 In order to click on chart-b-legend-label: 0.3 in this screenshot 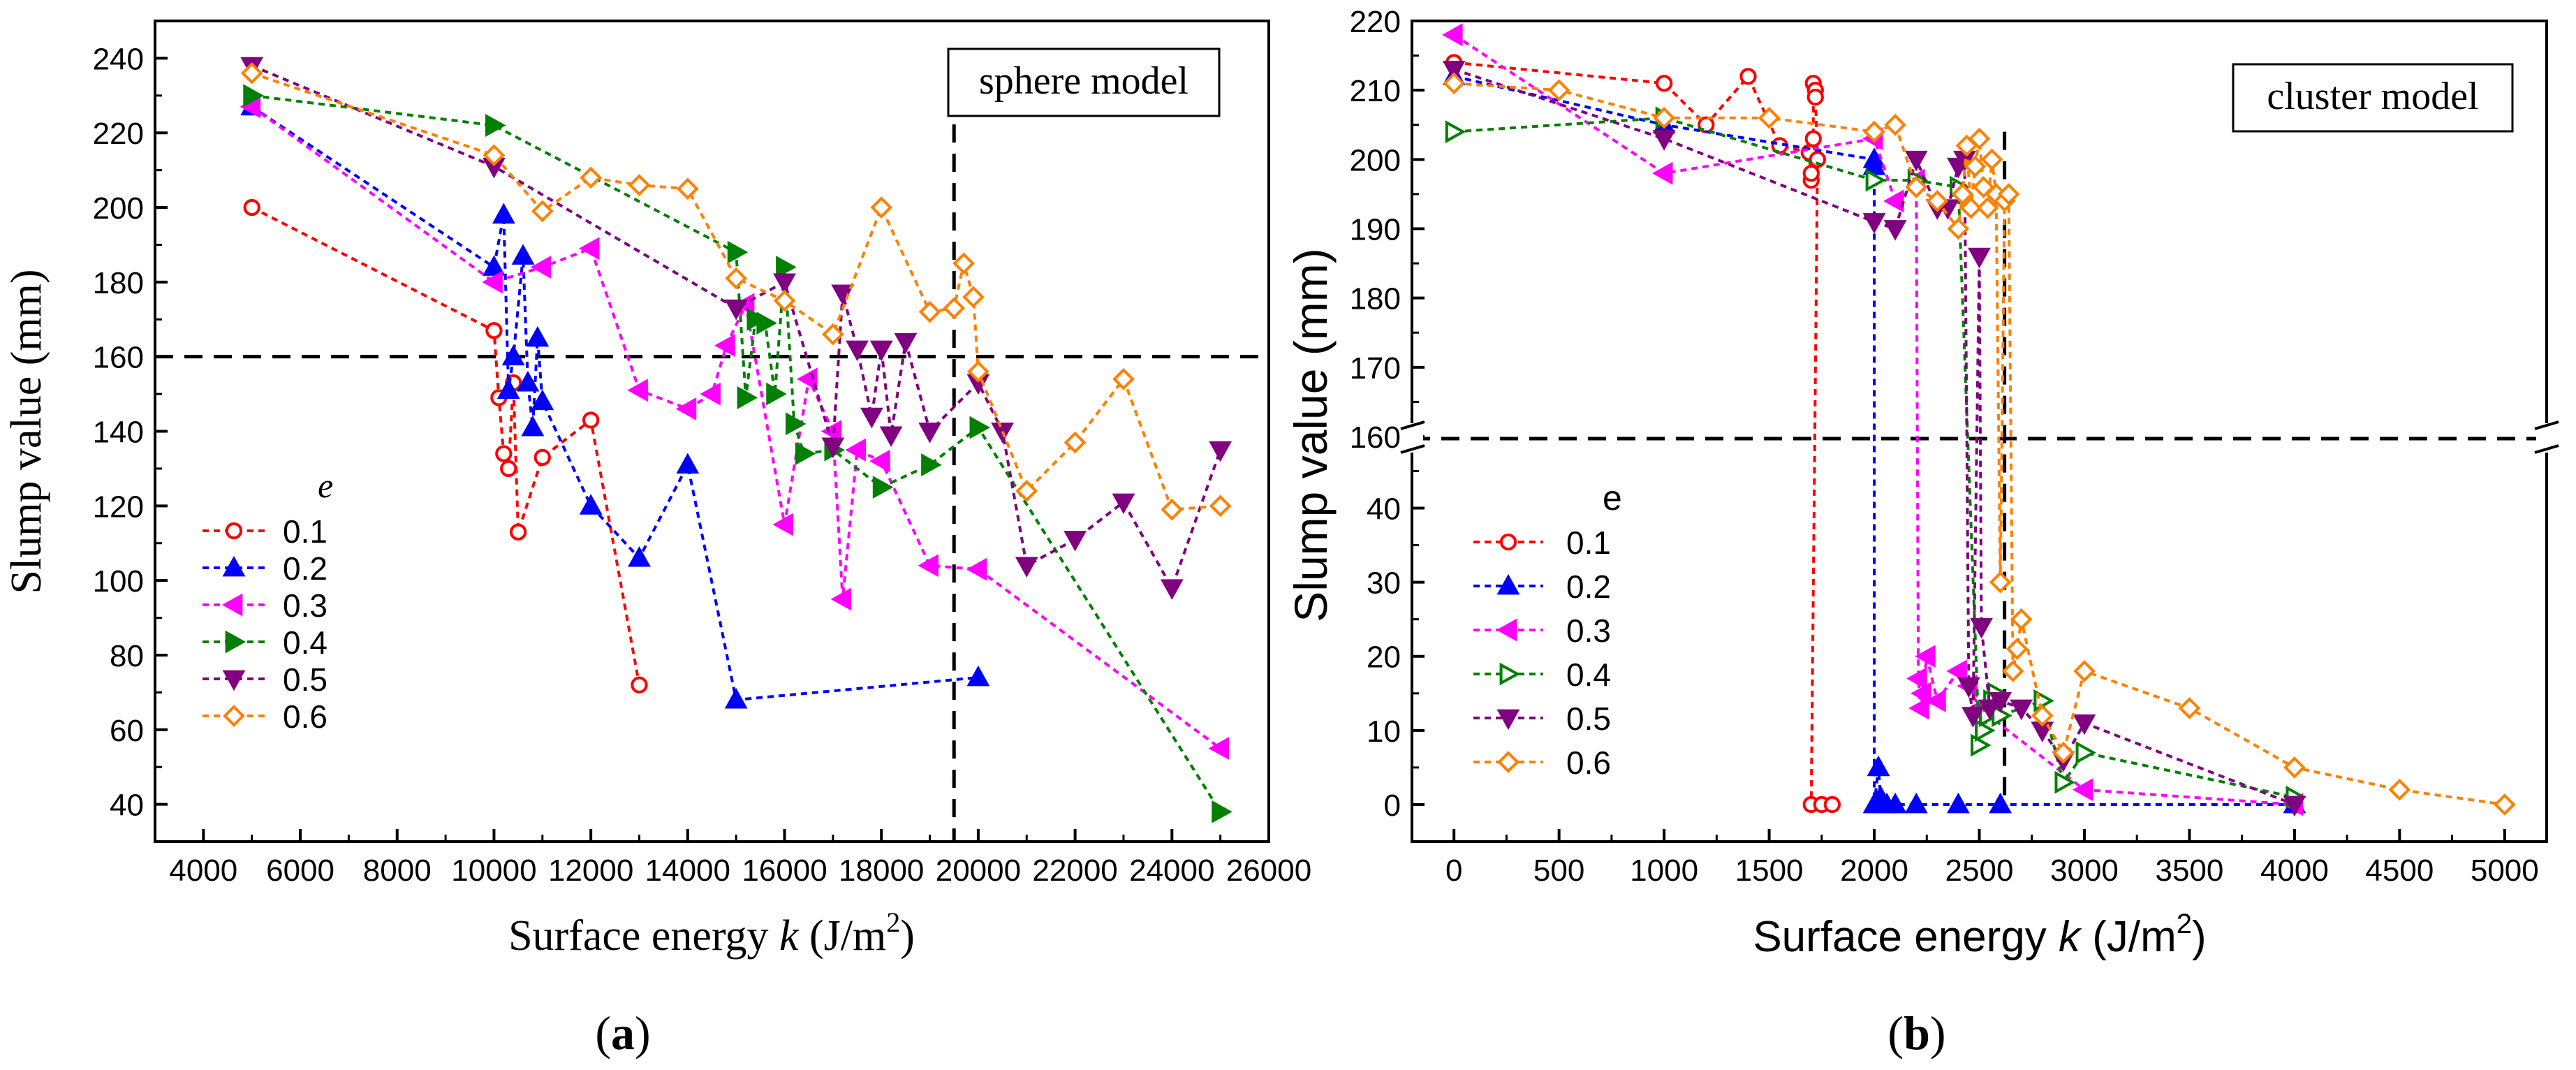, I will do `click(1588, 631)`.